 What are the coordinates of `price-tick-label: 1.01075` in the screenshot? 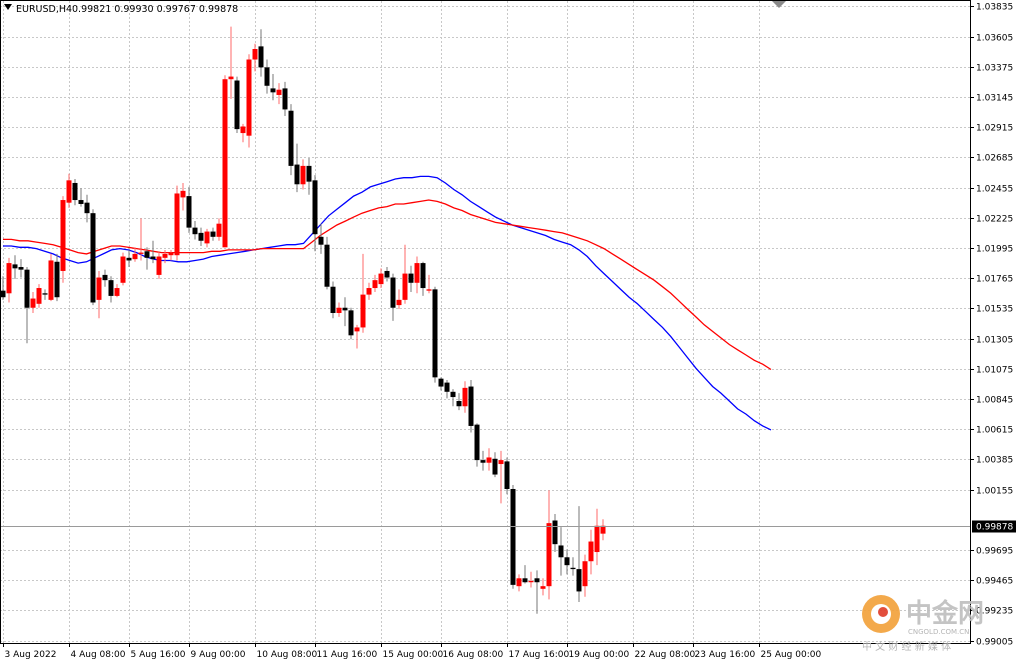 It's located at (994, 371).